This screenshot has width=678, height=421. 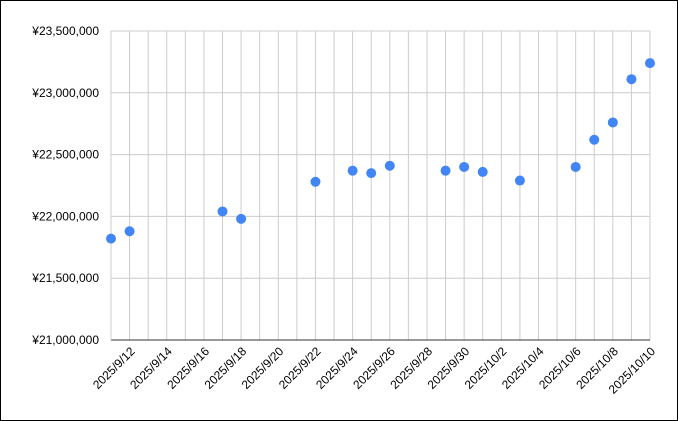 What do you see at coordinates (65, 31) in the screenshot?
I see `y-tick-label: ¥23,500,000` at bounding box center [65, 31].